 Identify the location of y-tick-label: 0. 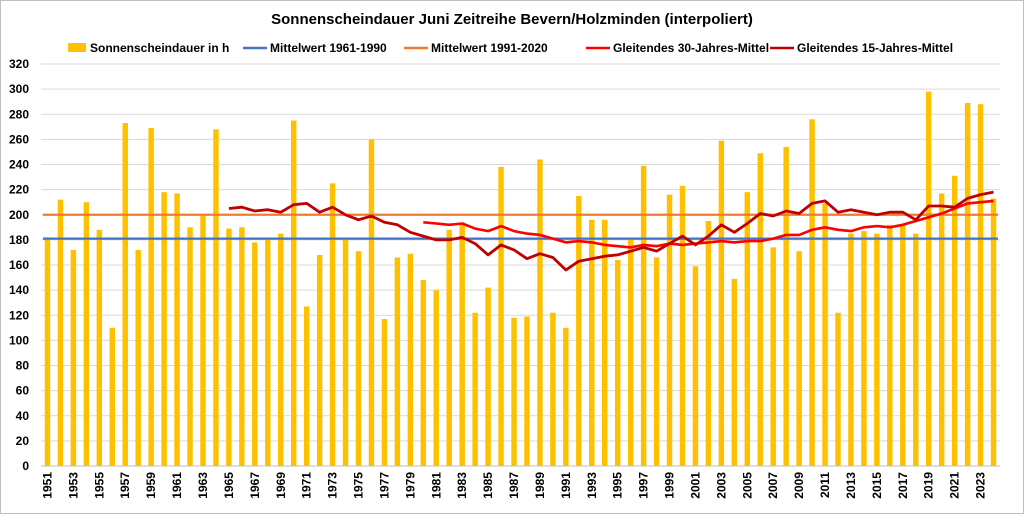
(25, 466).